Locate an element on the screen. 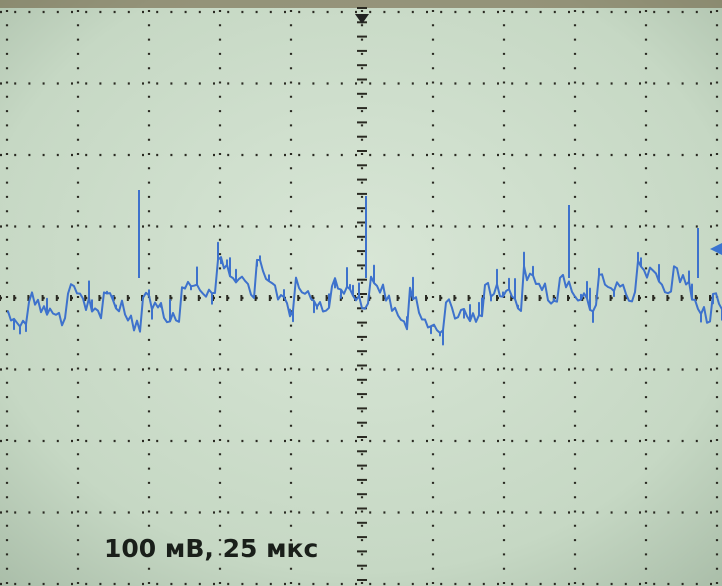 The image size is (722, 586). trigger-marker is located at coordinates (362, 19).